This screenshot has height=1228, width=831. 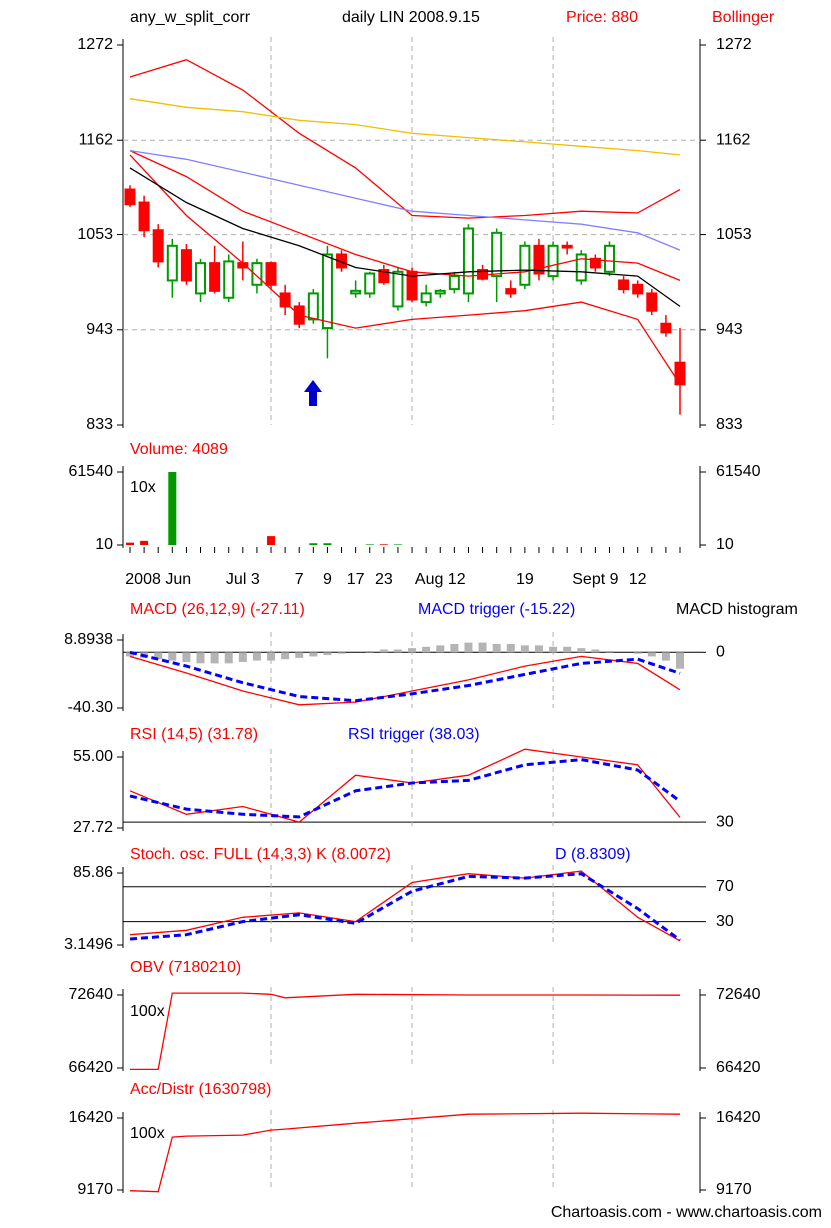 What do you see at coordinates (733, 139) in the screenshot?
I see `y2-tick-label: 1162` at bounding box center [733, 139].